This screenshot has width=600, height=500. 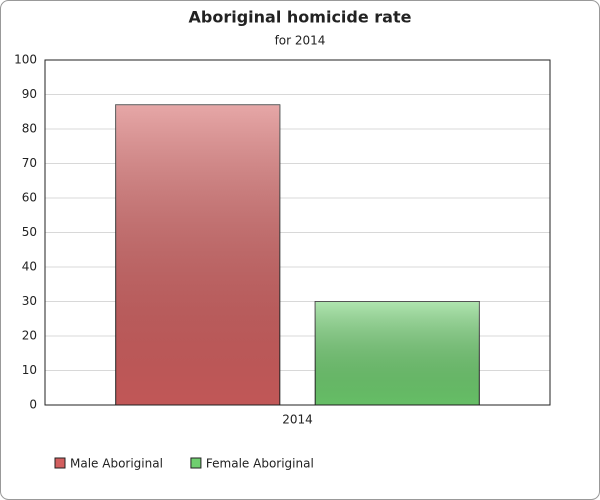 I want to click on x-tick-label: 2014, so click(x=297, y=420).